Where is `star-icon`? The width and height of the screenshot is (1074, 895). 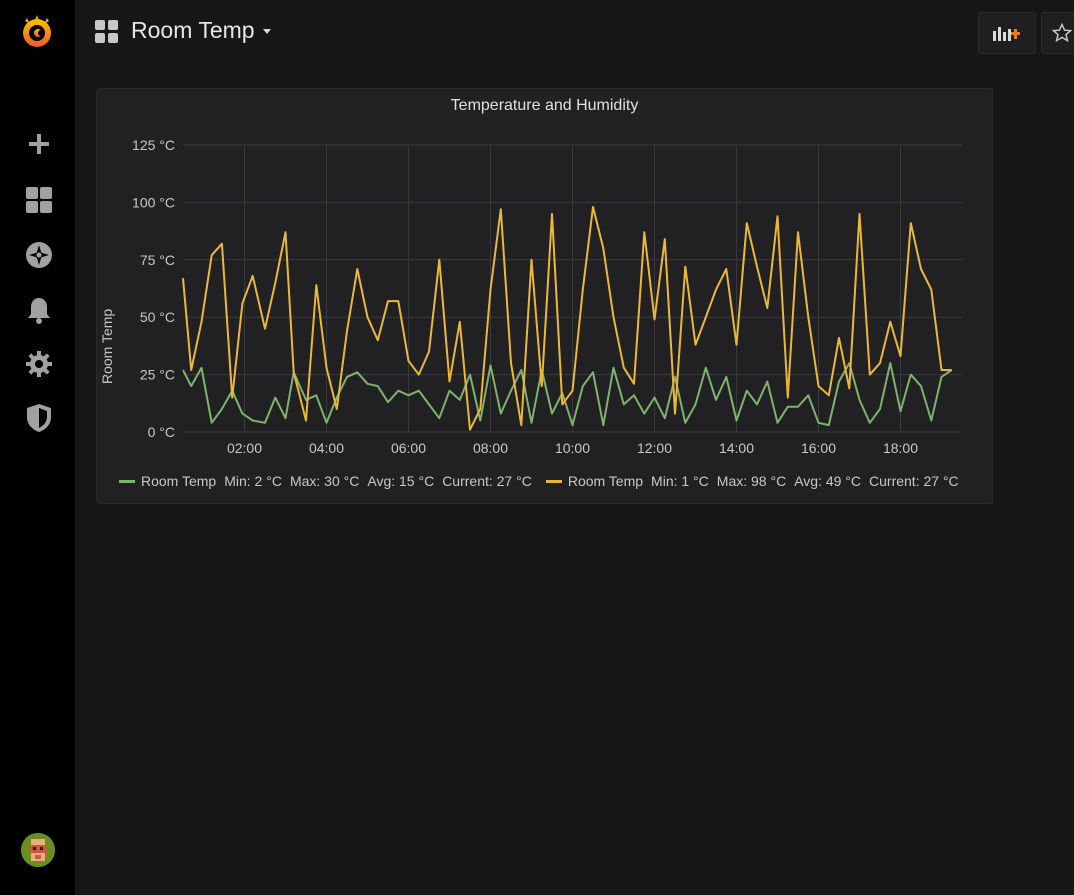 star-icon is located at coordinates (1062, 33).